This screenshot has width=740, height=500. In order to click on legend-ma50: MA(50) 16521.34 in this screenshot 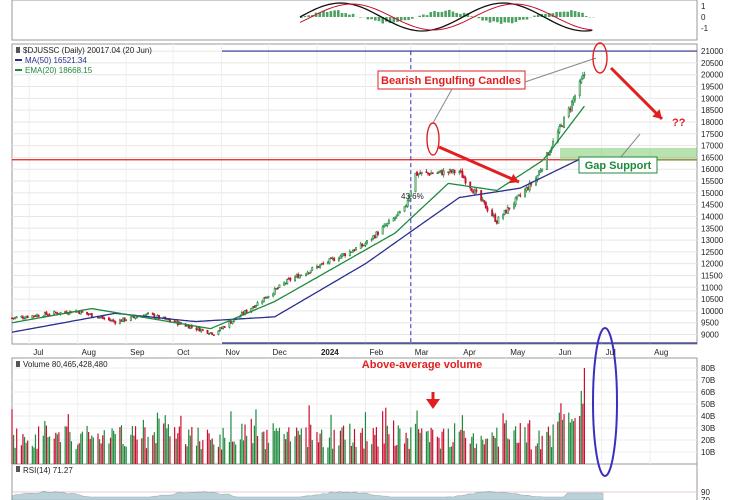, I will do `click(56, 60)`.